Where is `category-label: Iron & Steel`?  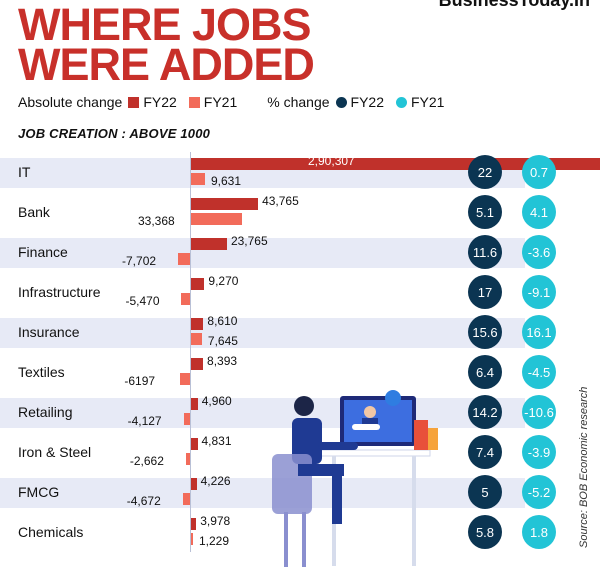
category-label: Iron & Steel is located at coordinates (55, 452).